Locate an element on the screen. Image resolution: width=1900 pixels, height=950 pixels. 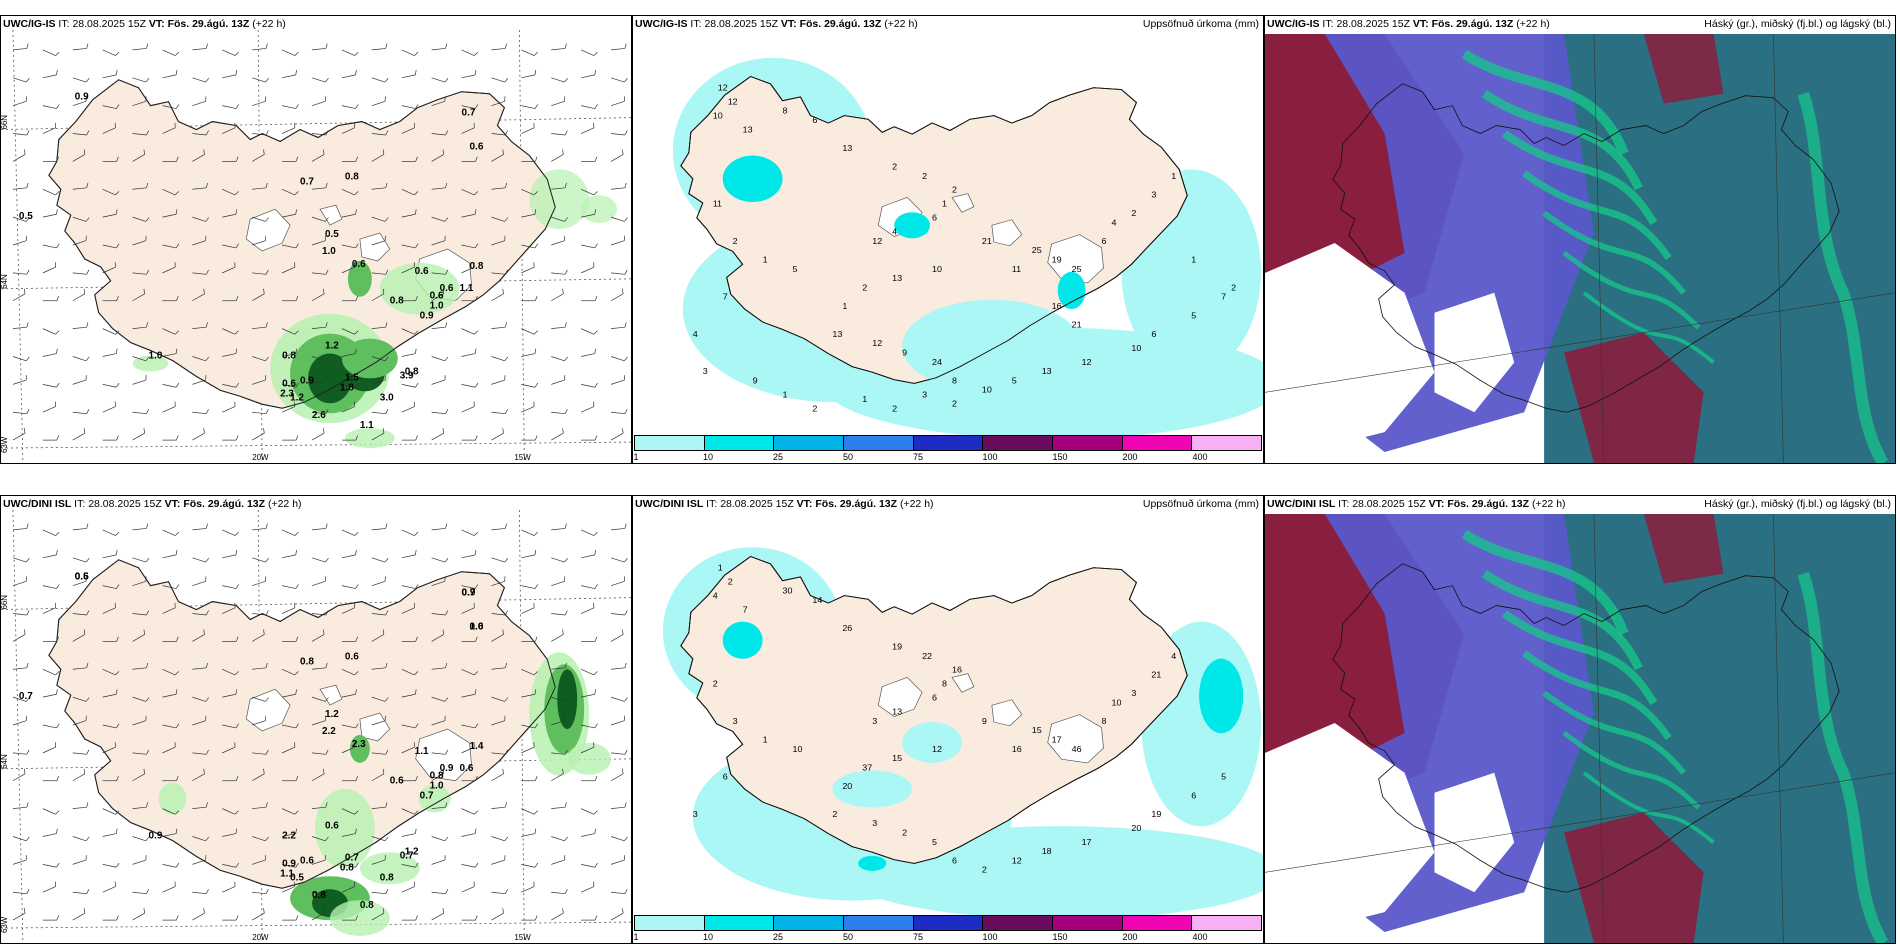
colorbar-label: 75 is located at coordinates (918, 457).